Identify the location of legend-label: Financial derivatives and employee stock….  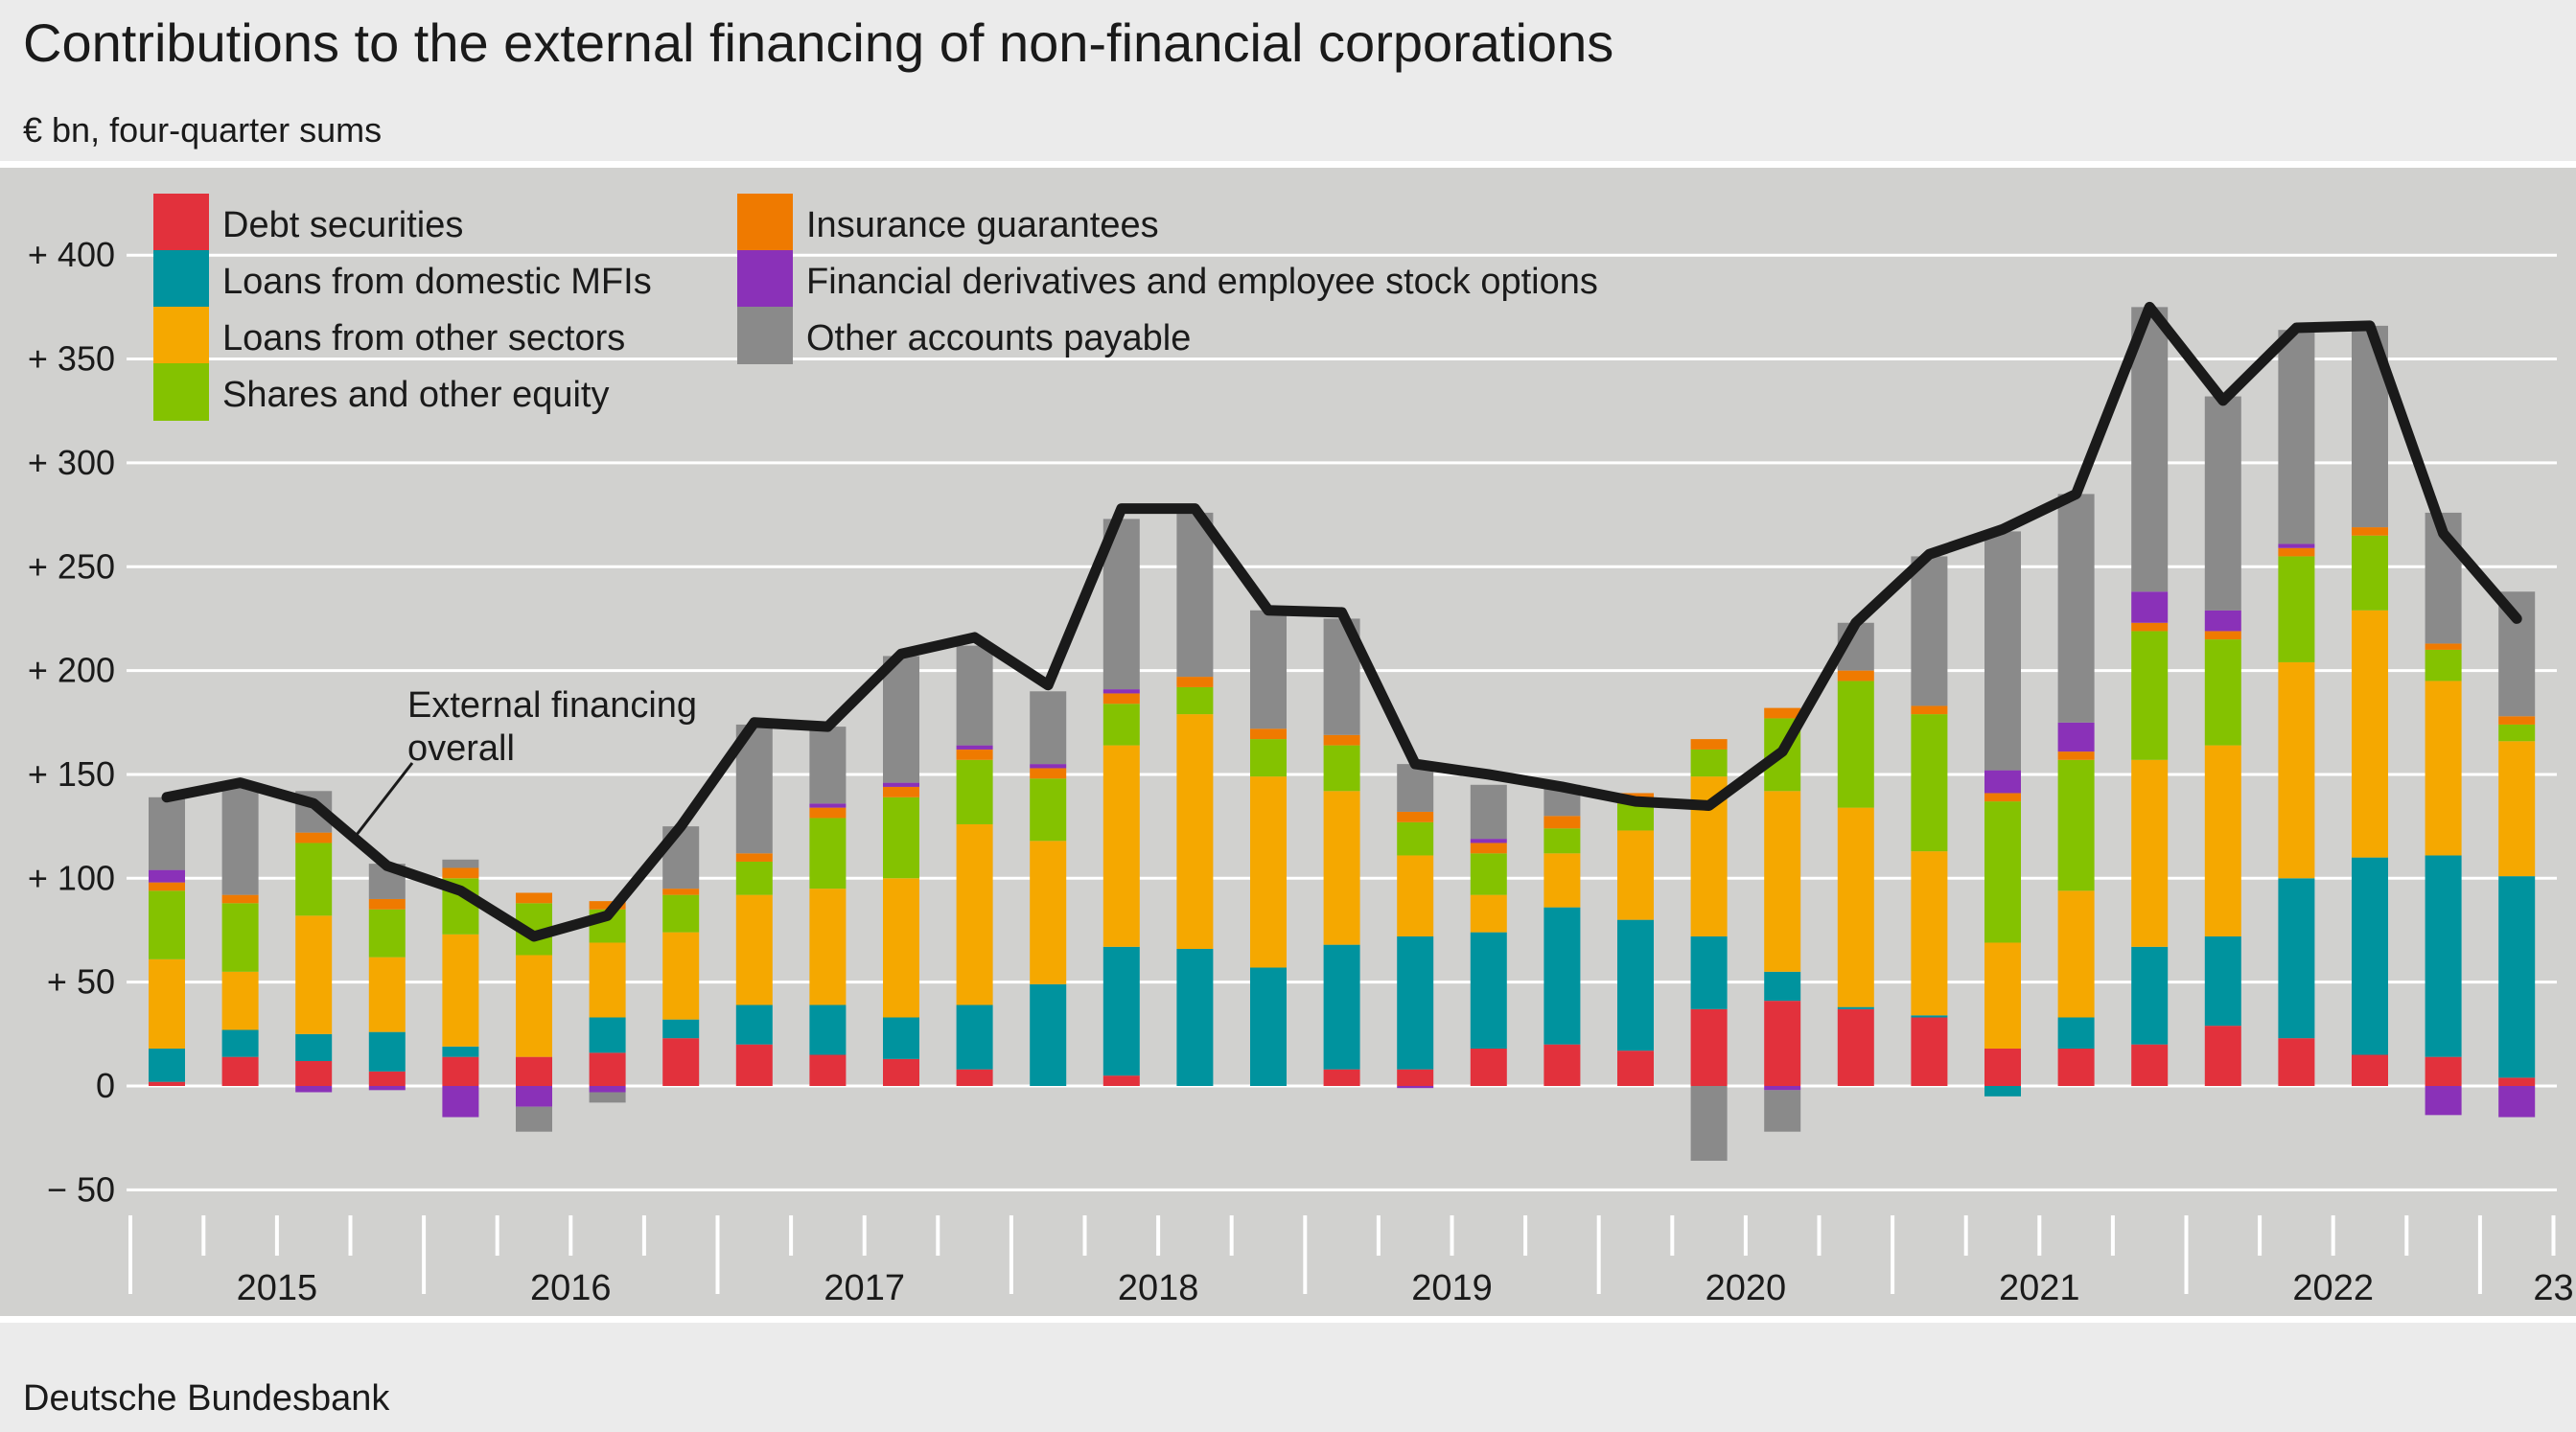
(1202, 282).